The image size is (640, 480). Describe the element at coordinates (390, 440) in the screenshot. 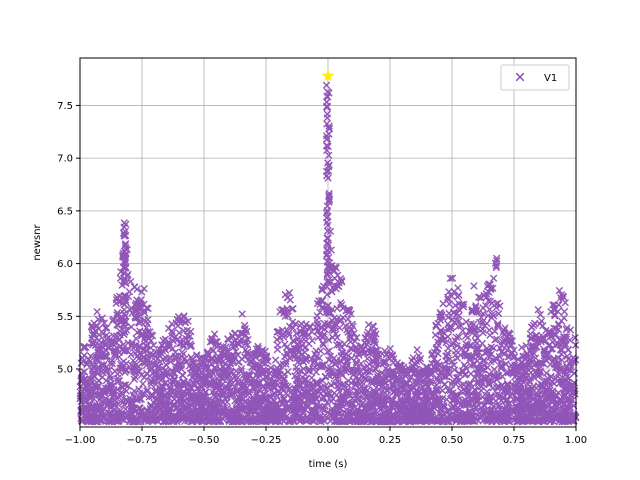

I see `x-tick-label: 0.25` at that location.